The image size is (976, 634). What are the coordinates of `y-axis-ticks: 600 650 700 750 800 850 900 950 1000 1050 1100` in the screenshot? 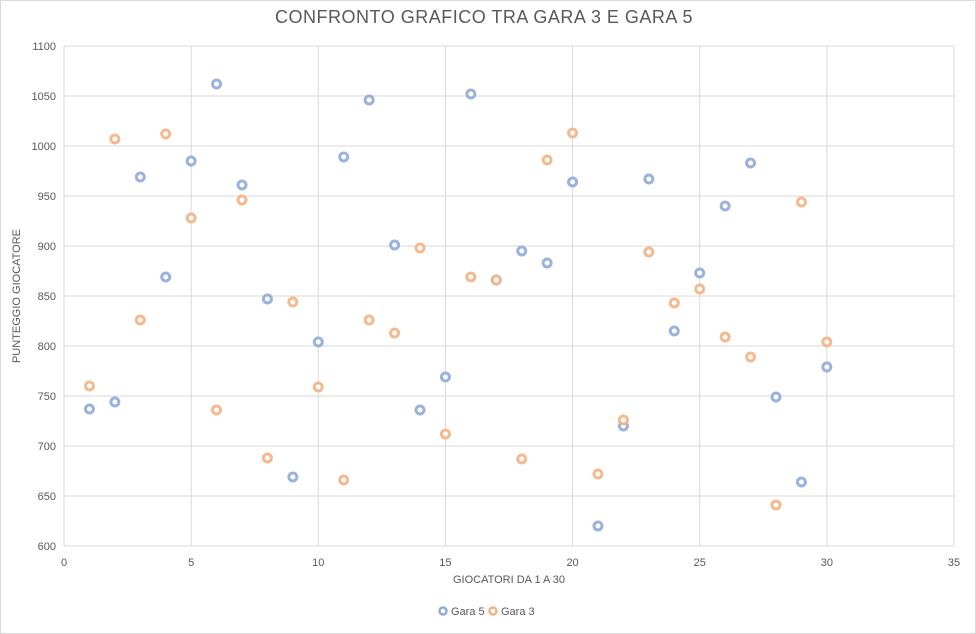 It's located at (44, 297).